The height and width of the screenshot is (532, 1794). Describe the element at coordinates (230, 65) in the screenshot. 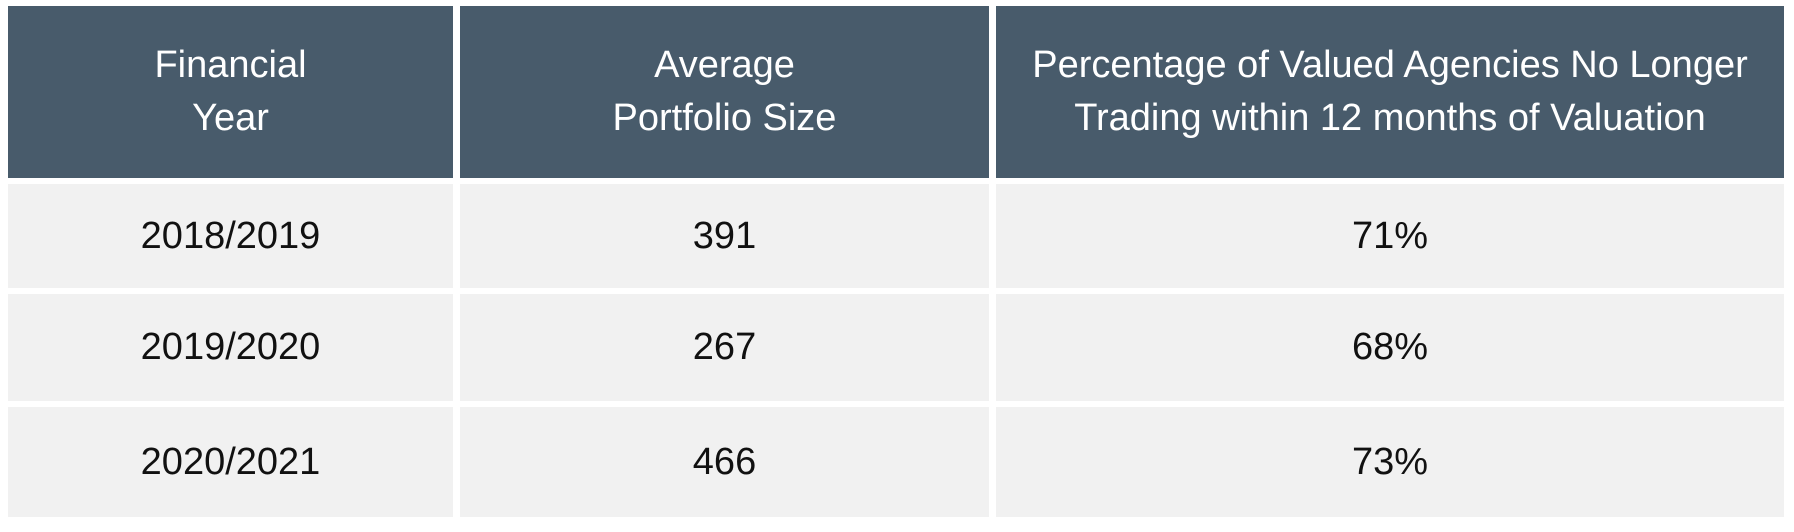

I see `header-line: Financial` at that location.